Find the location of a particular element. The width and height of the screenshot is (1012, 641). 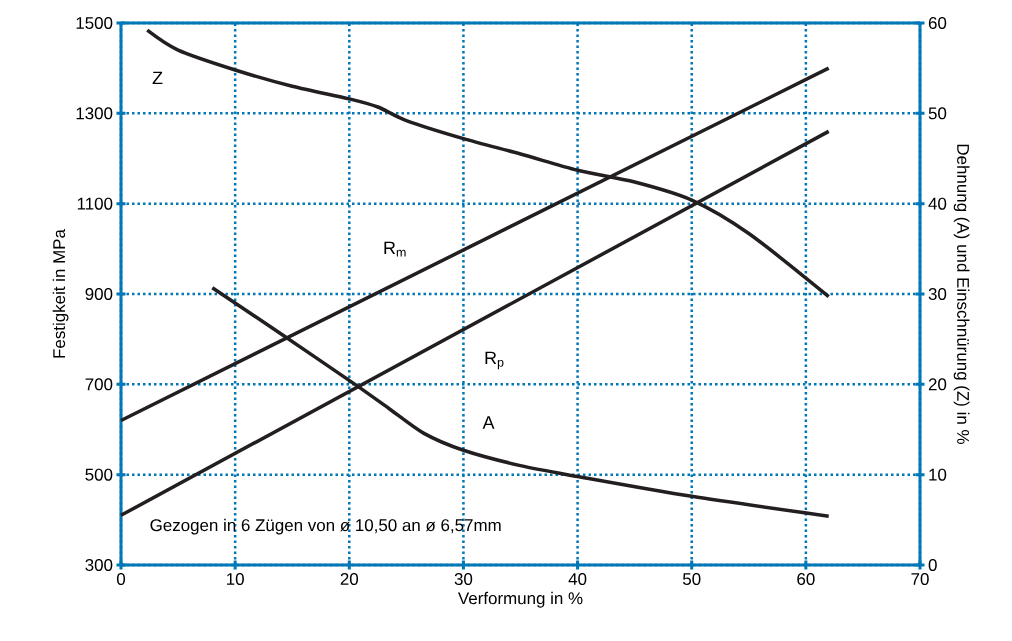

y2-tick-label: 10 is located at coordinates (938, 474).